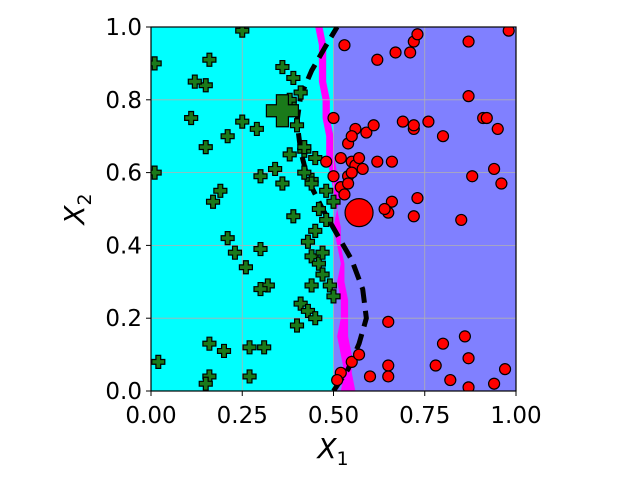 The width and height of the screenshot is (640, 484). I want to click on y-tick-label: 1.0, so click(123, 28).